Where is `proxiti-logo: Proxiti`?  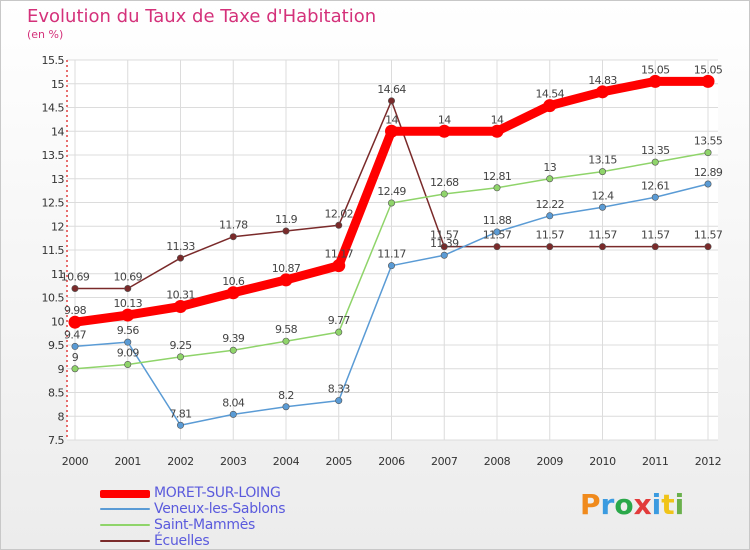
proxiti-logo: Proxiti is located at coordinates (632, 504).